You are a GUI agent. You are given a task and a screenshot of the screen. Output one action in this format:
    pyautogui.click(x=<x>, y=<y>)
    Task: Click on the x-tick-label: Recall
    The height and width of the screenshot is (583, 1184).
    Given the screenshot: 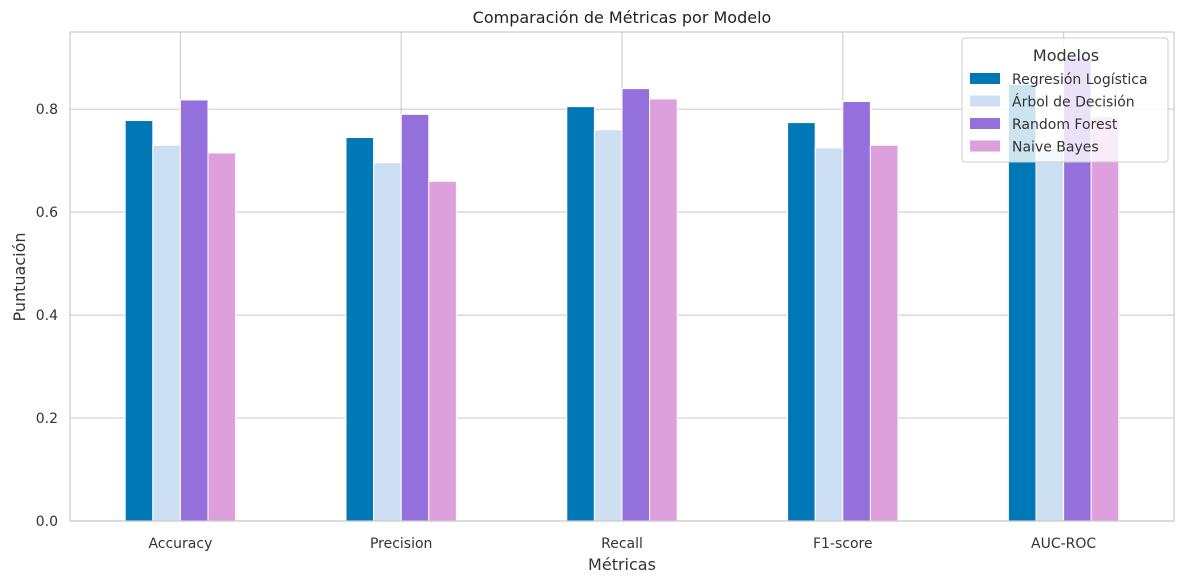 What is the action you would take?
    pyautogui.click(x=622, y=544)
    